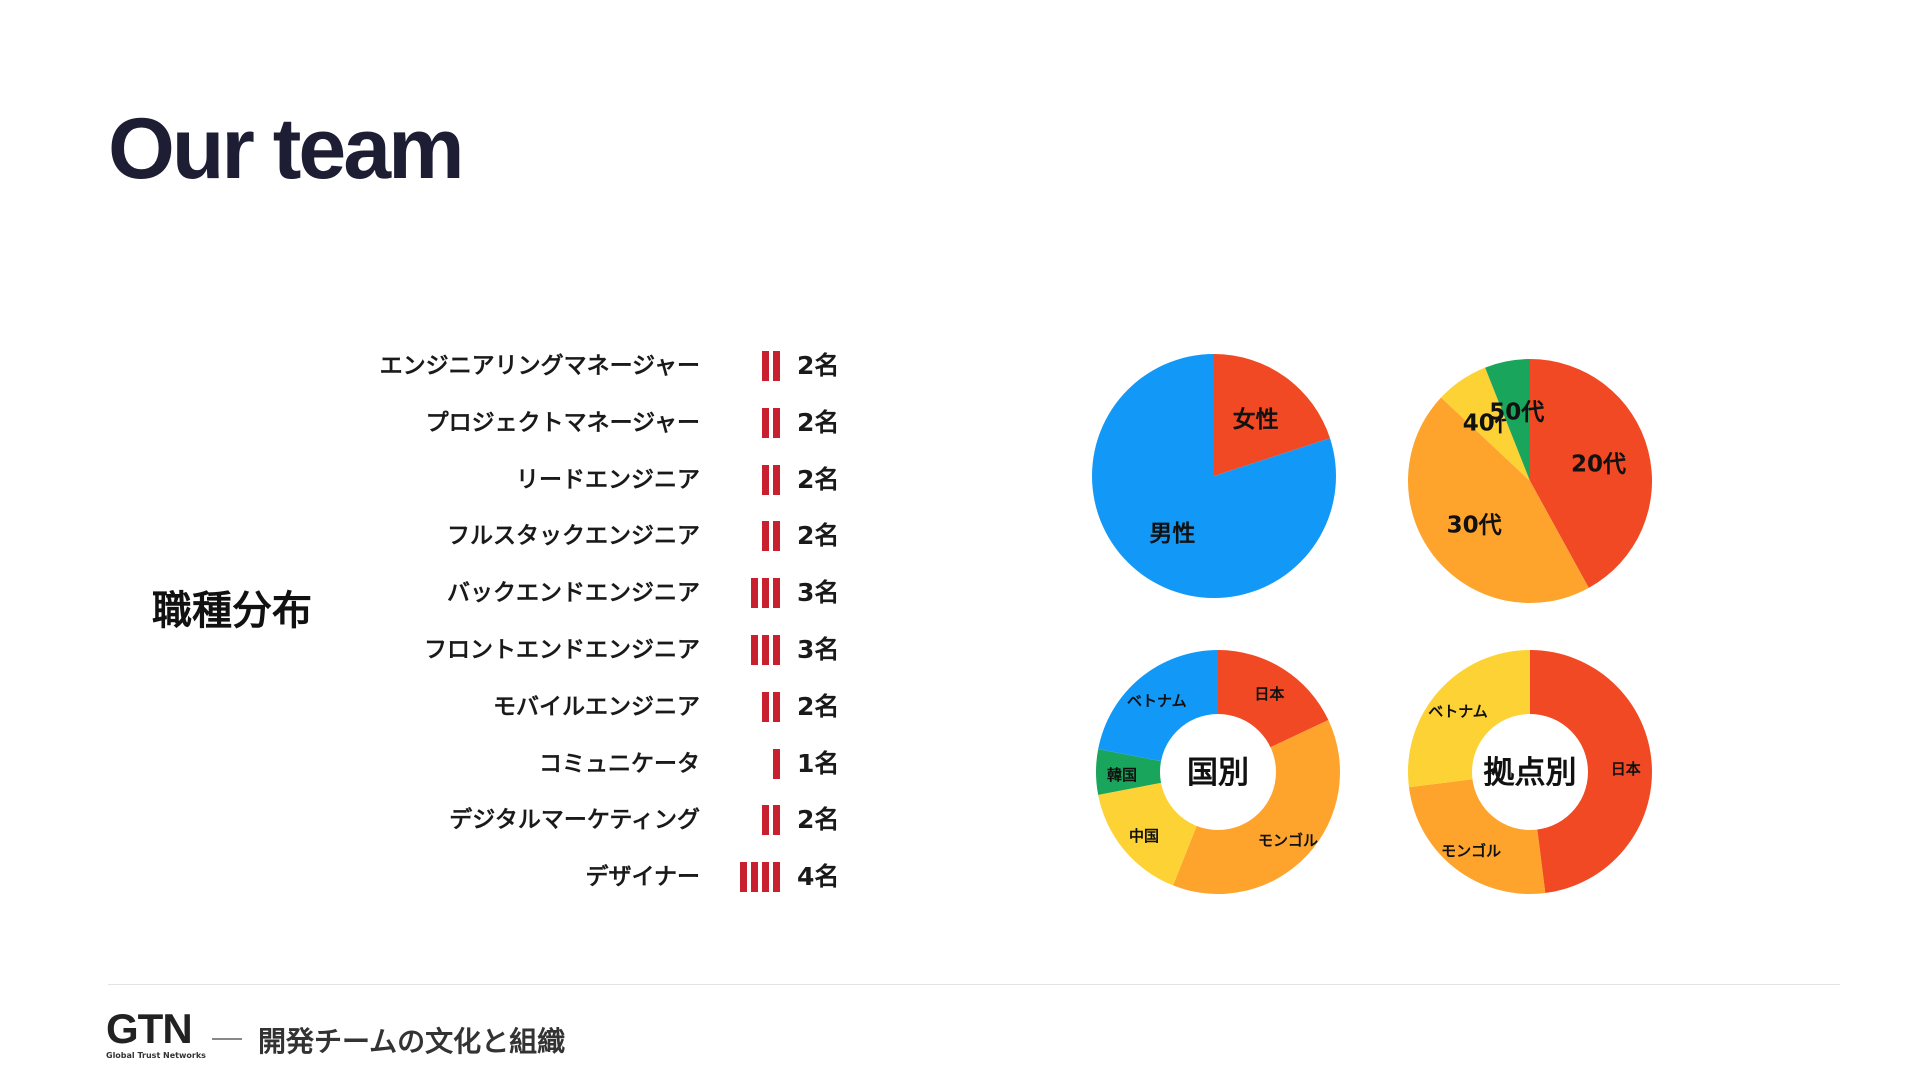 This screenshot has height=1080, width=1920. Describe the element at coordinates (412, 1041) in the screenshot. I see `footer-title: 開発チームの文化と組織` at that location.